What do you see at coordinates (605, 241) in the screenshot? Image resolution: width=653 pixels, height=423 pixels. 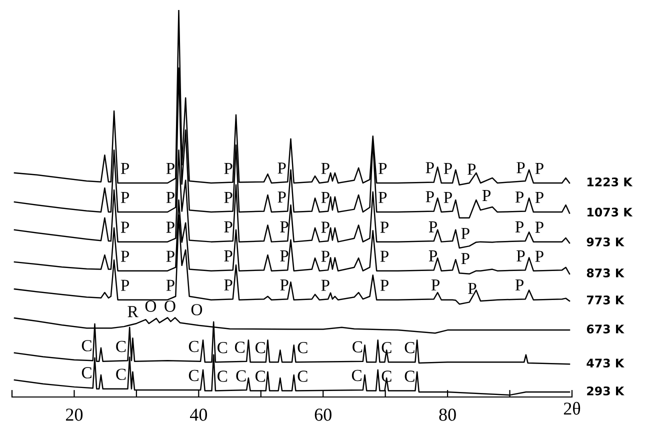 I see `series-label: 973 K` at bounding box center [605, 241].